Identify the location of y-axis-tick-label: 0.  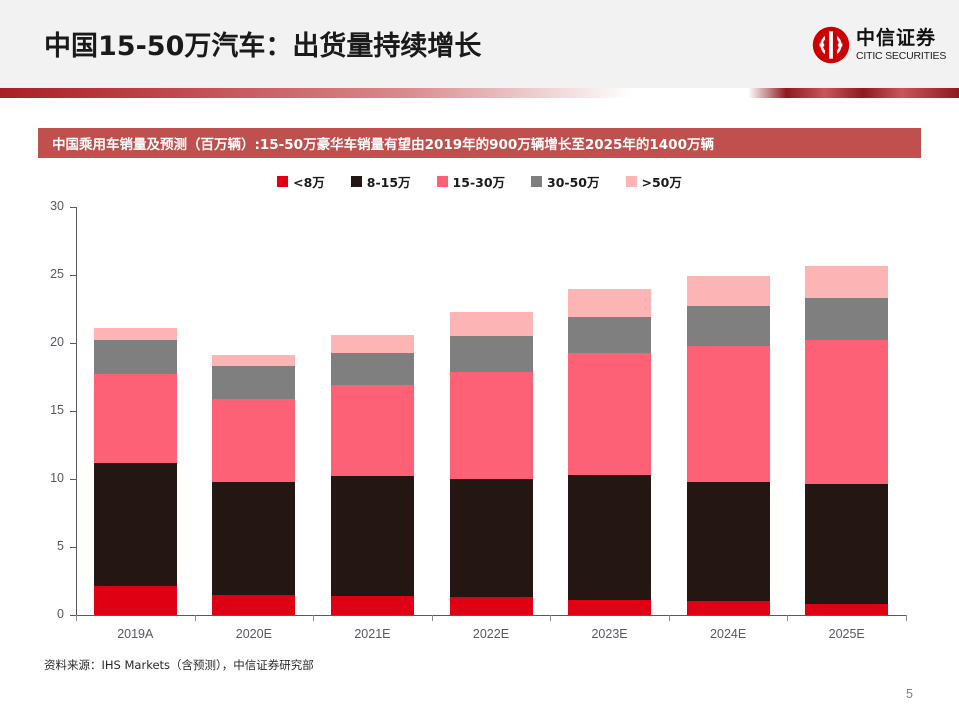
(60, 614).